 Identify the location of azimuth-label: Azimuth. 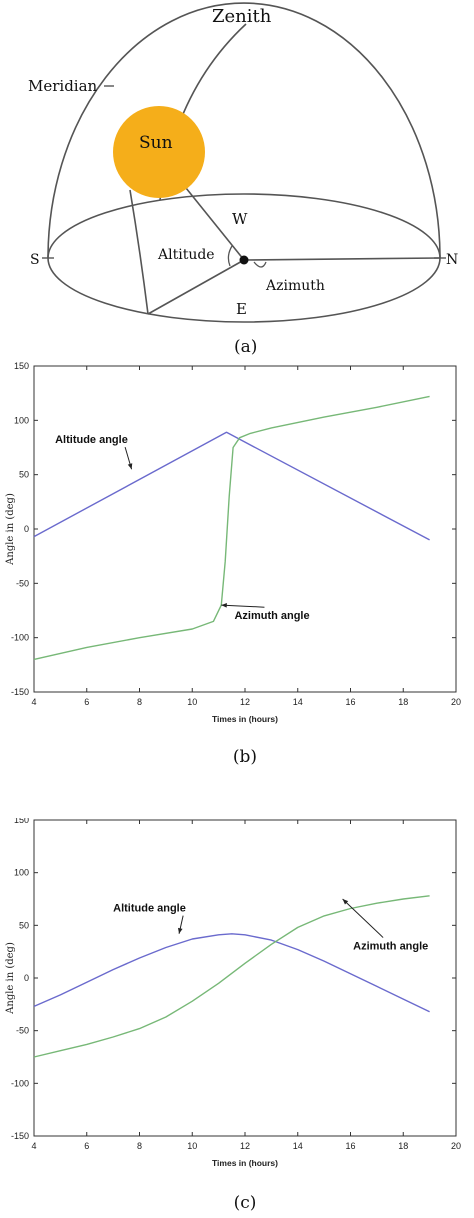
(295, 286).